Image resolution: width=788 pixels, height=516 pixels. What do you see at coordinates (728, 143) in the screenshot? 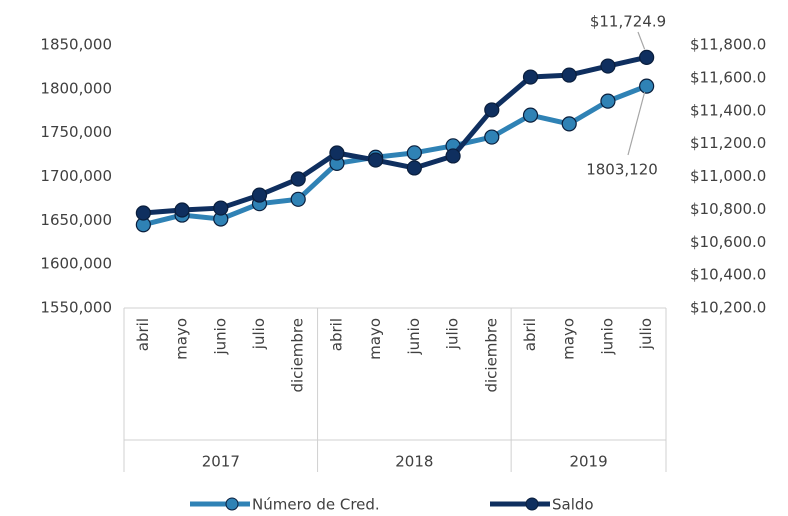
I see `y2-tick-label: $11,200.0` at bounding box center [728, 143].